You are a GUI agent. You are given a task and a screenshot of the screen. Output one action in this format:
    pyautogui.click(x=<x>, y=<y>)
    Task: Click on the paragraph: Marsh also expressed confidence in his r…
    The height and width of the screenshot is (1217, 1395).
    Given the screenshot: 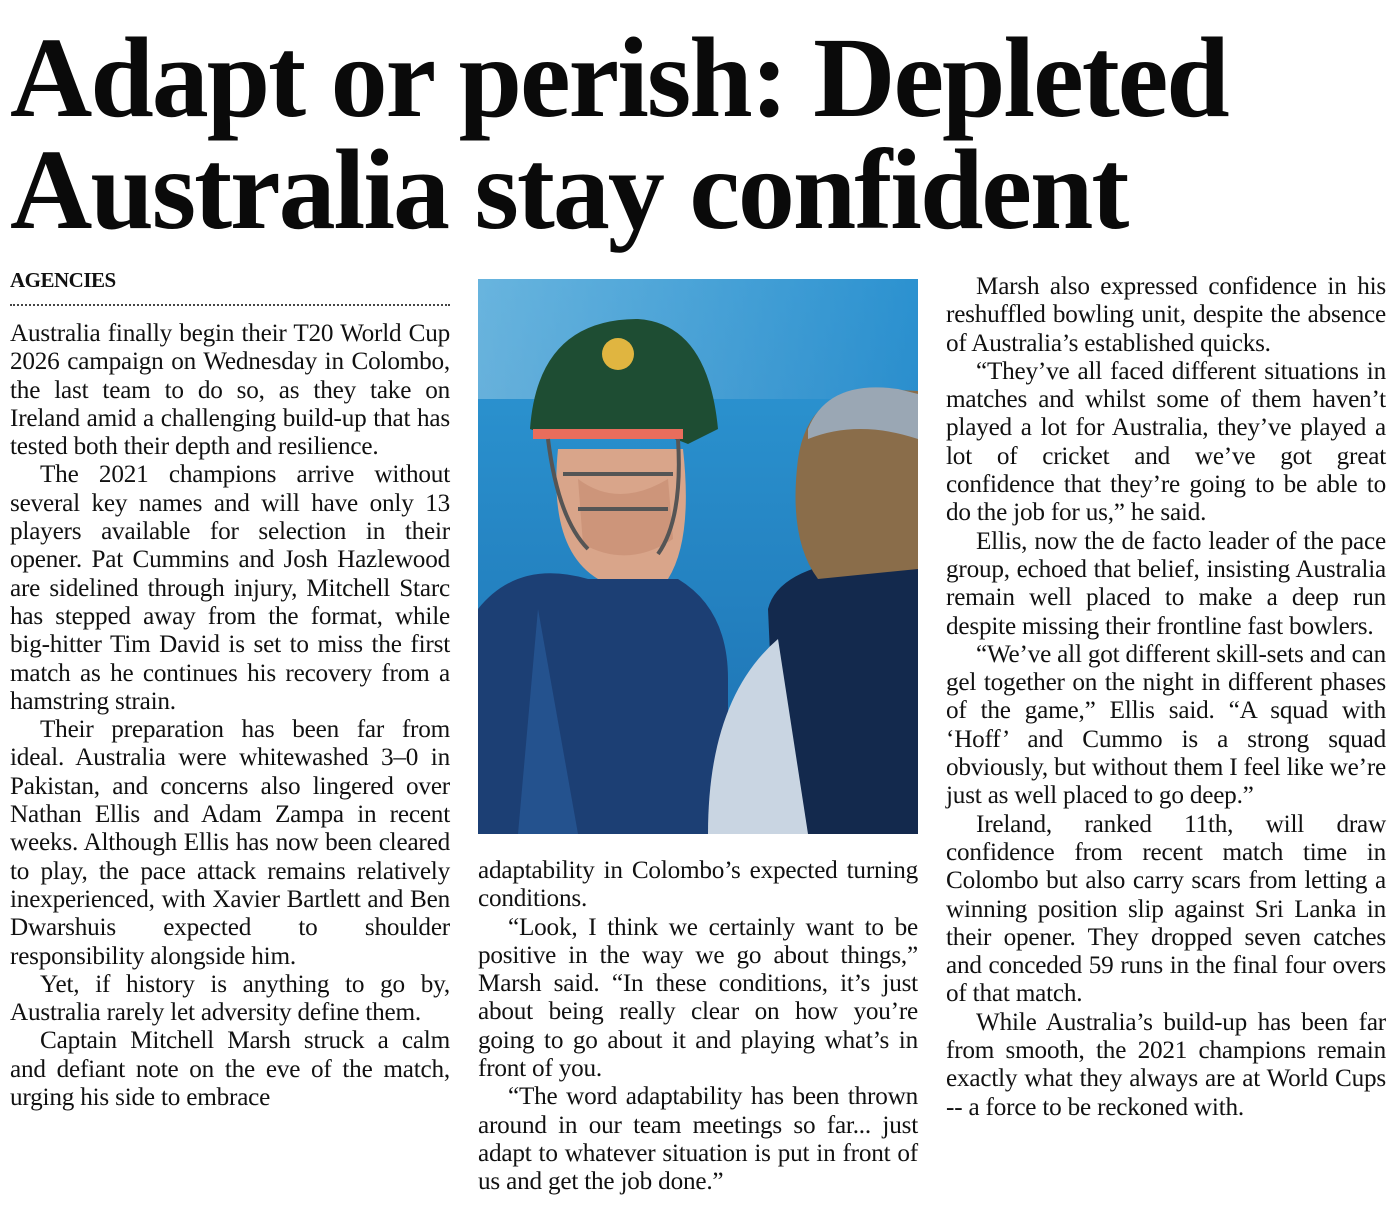 What is the action you would take?
    pyautogui.click(x=1166, y=315)
    